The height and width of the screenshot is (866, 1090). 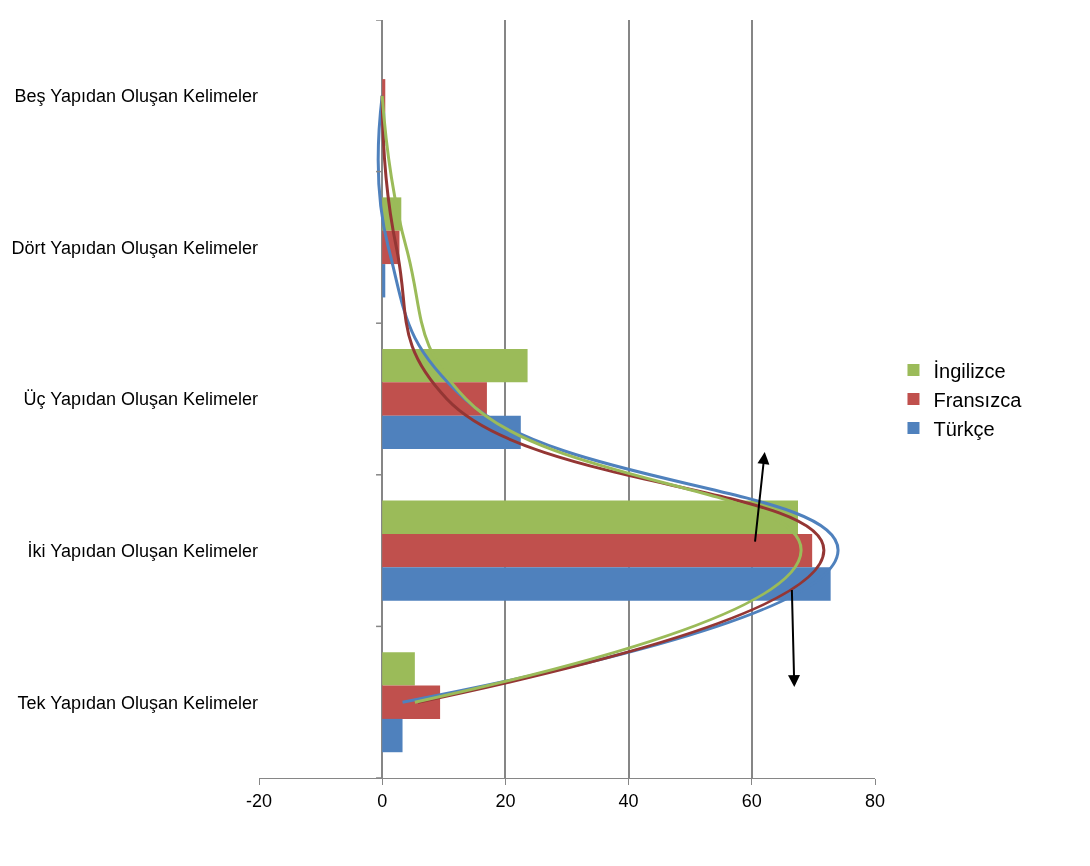 What do you see at coordinates (134, 247) in the screenshot?
I see `y-tick-label: Dört Yapıdan Oluşan Kelimeler` at bounding box center [134, 247].